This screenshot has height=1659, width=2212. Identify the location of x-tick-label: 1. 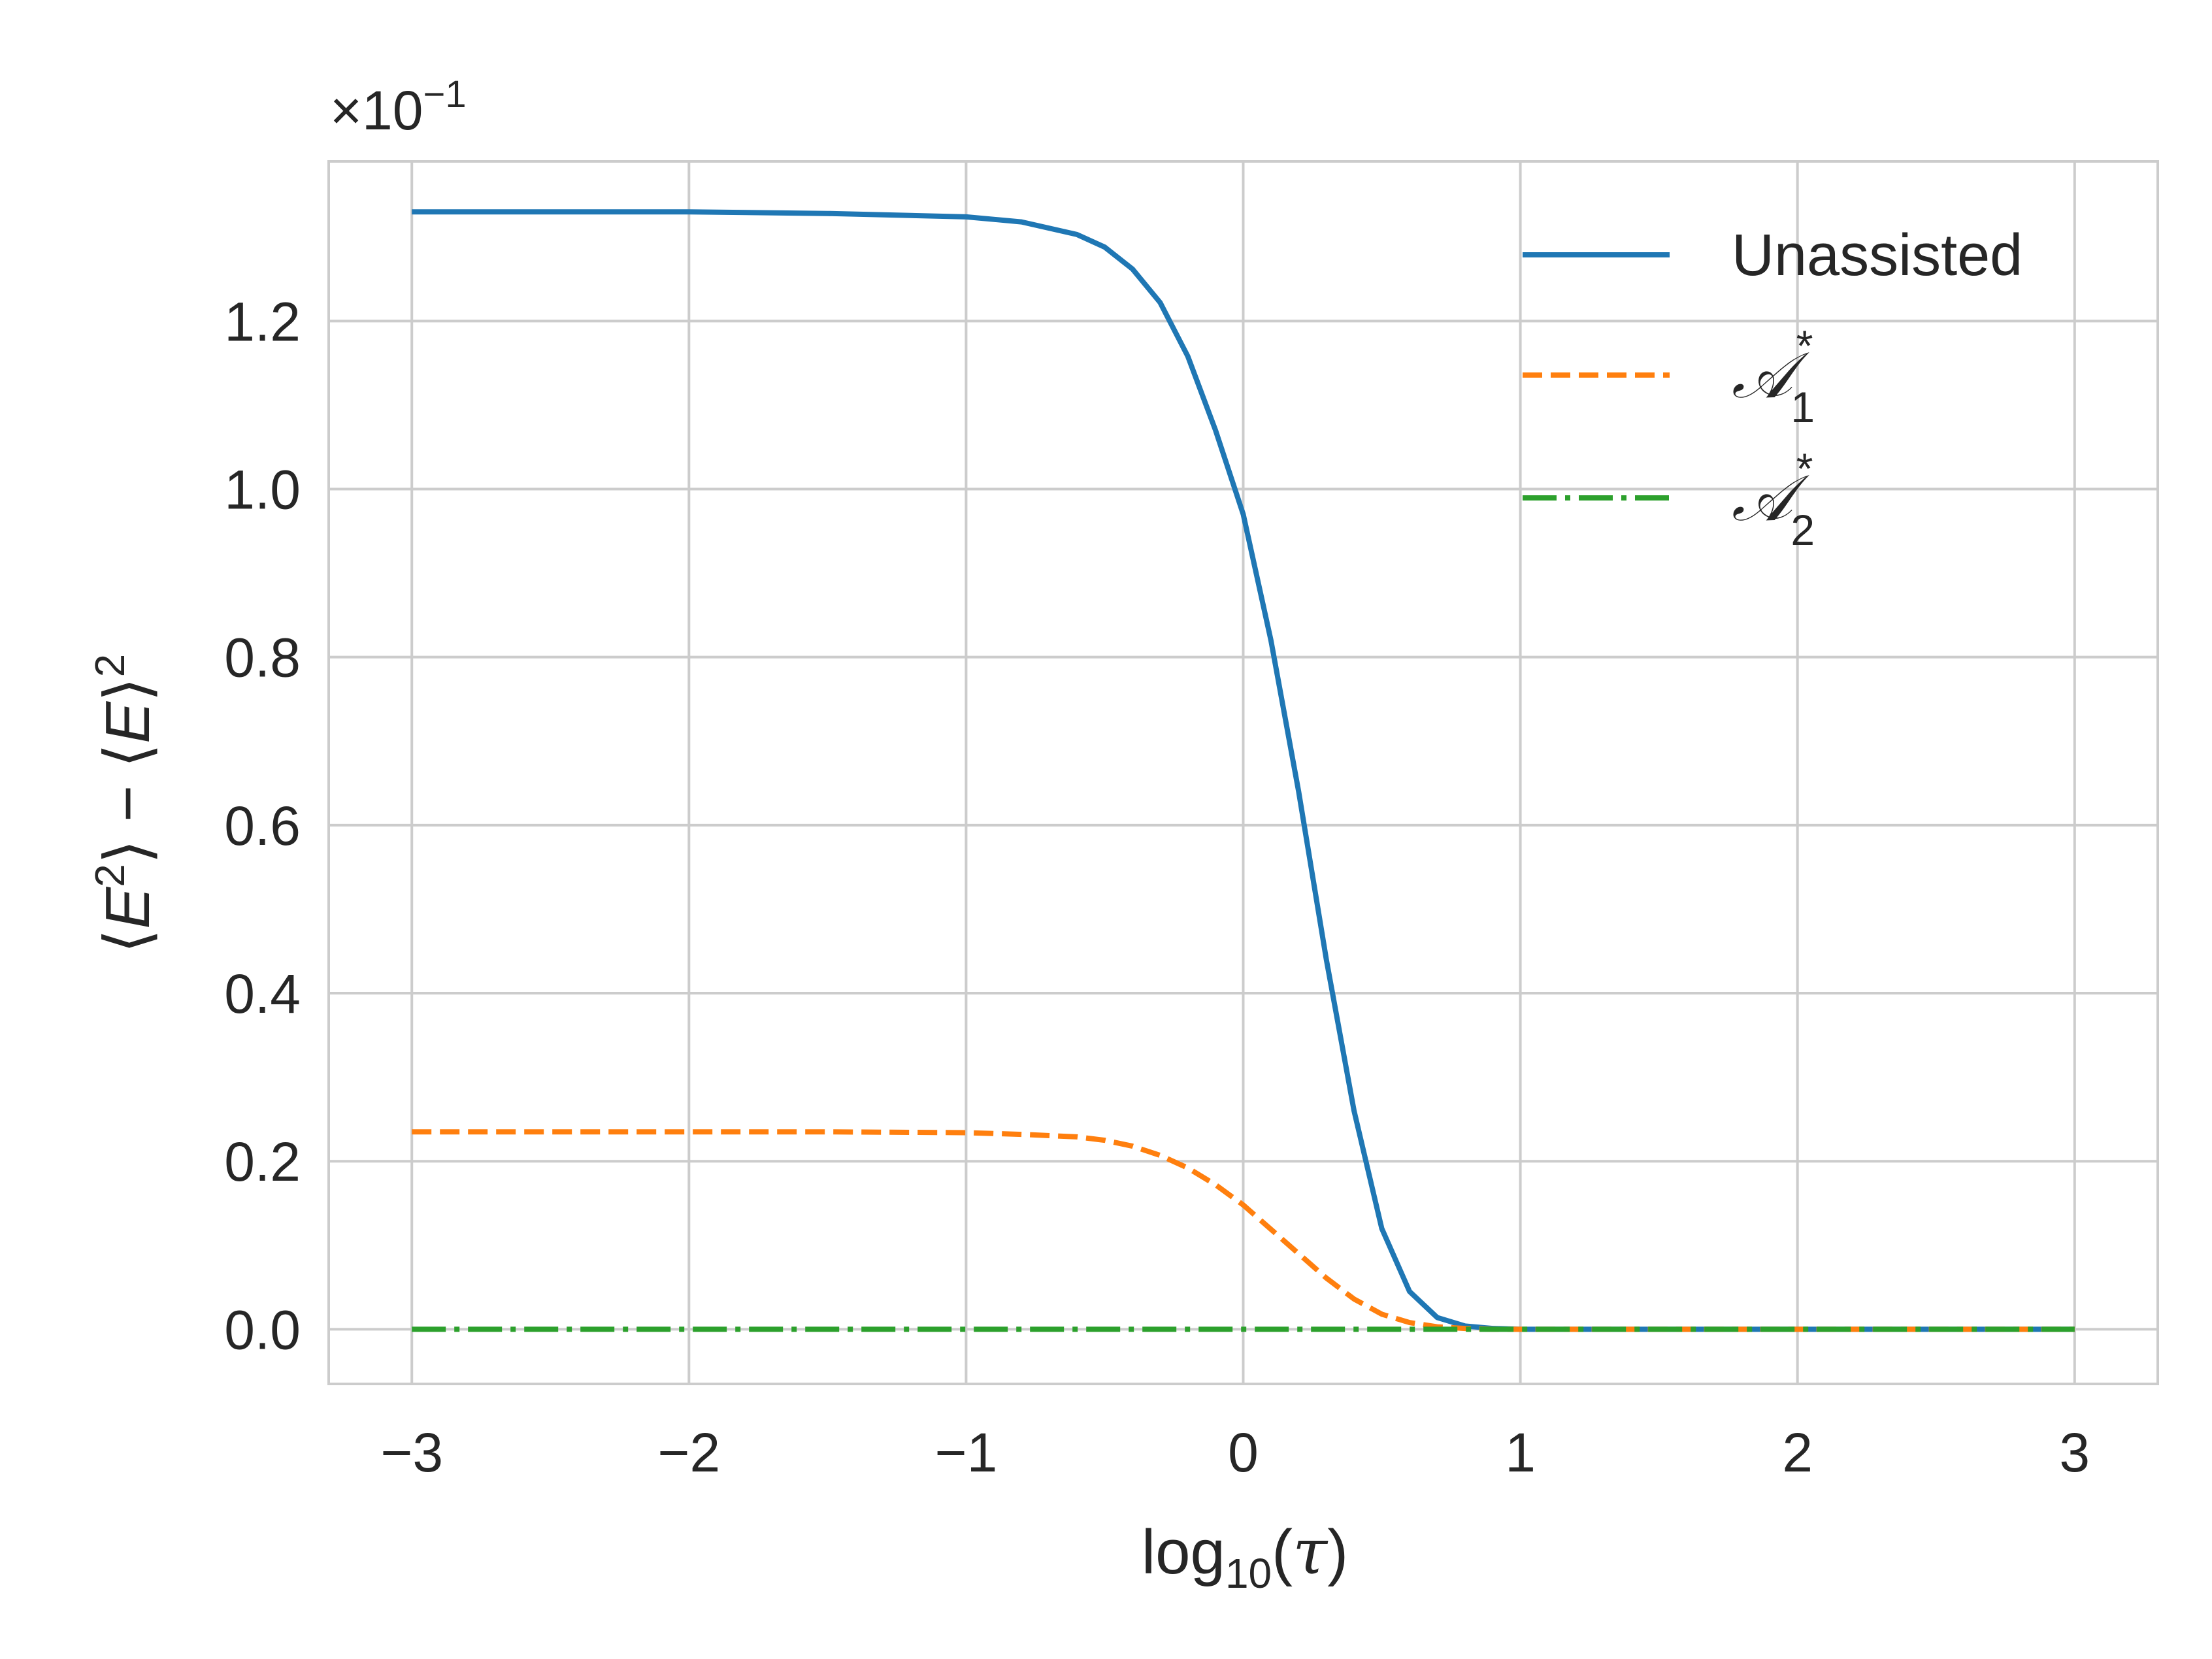
(1521, 1452).